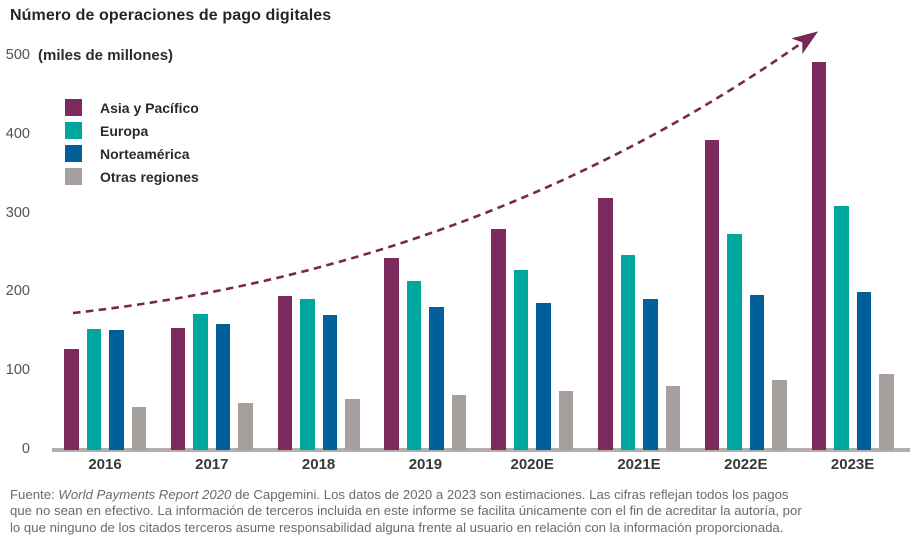 The image size is (916, 547). Describe the element at coordinates (481, 450) in the screenshot. I see `x-axis-line` at that location.